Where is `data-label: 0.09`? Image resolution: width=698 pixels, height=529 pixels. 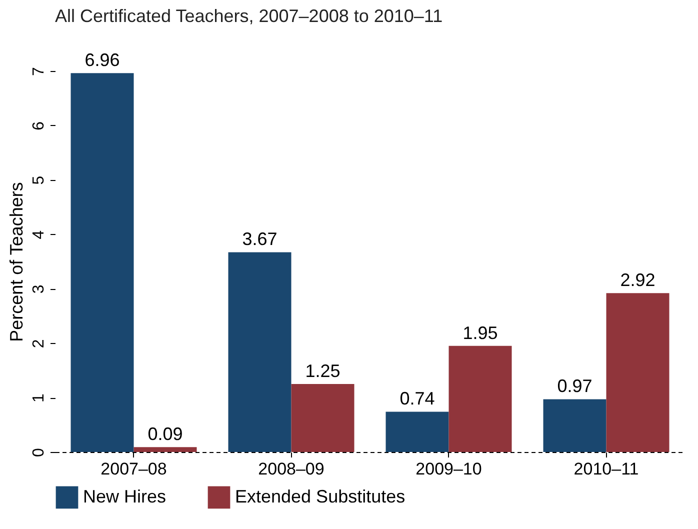
data-label: 0.09 is located at coordinates (165, 434).